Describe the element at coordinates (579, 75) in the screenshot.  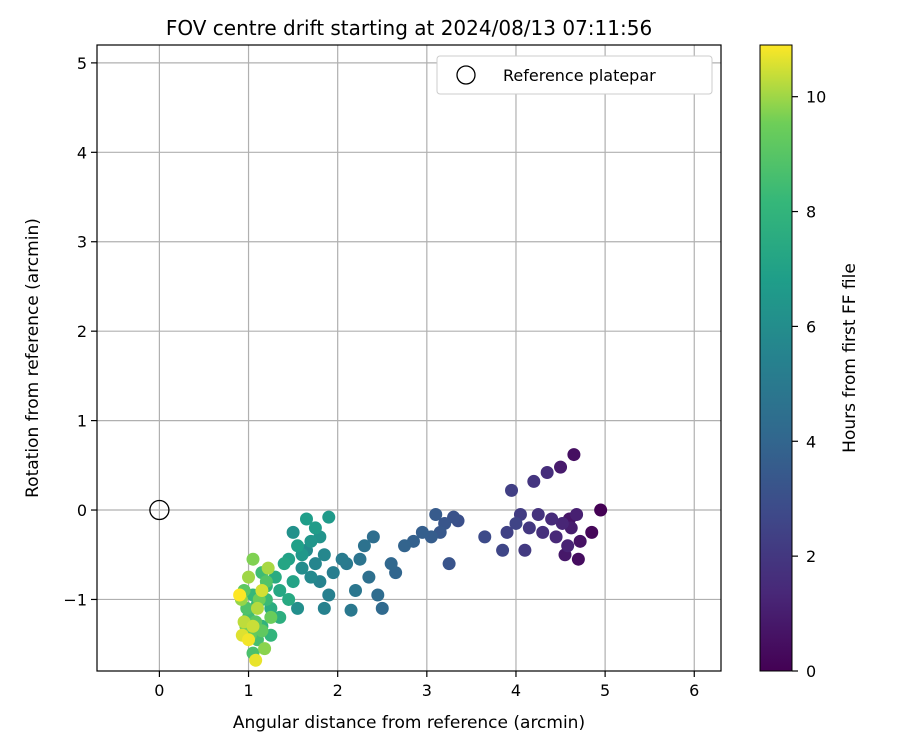
I see `legend-label: Reference platepar` at that location.